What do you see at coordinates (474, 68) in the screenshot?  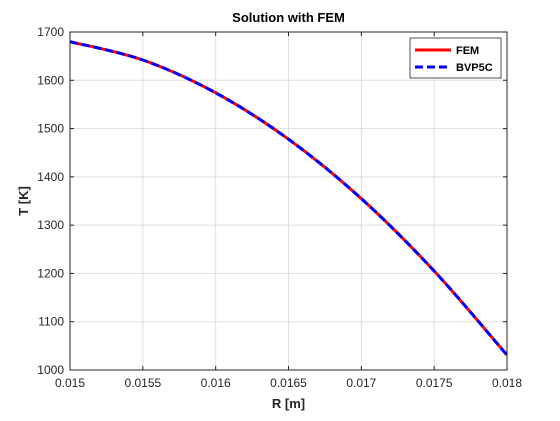 I see `legend-label-bvp5c: BVP5C` at bounding box center [474, 68].